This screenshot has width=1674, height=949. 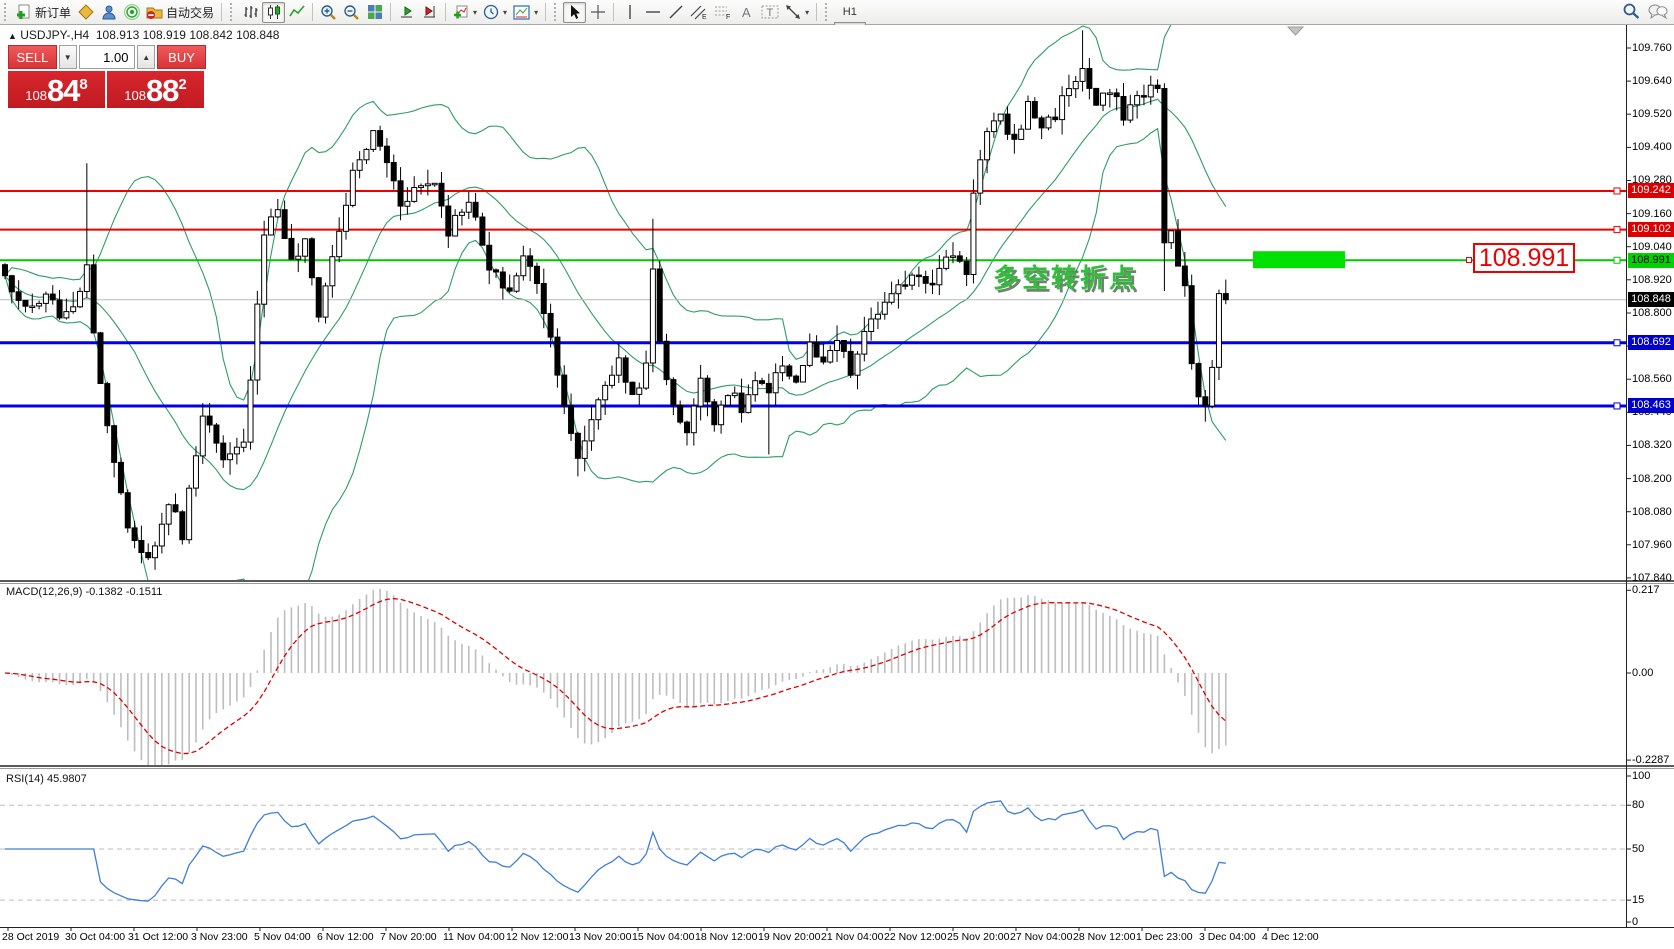 What do you see at coordinates (495, 12) in the screenshot?
I see `periods-button: ▾` at bounding box center [495, 12].